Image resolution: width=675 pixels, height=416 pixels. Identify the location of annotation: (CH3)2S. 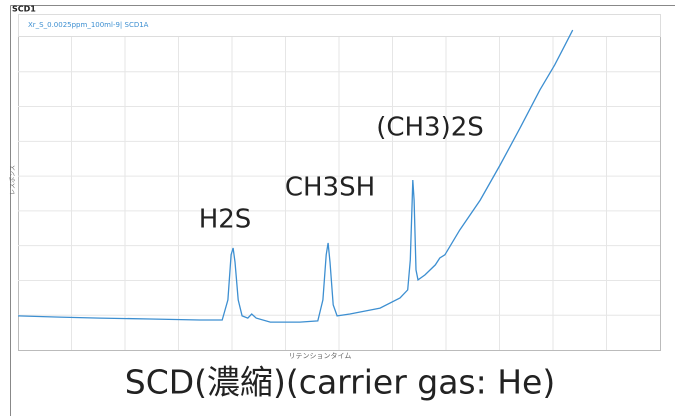
(430, 128).